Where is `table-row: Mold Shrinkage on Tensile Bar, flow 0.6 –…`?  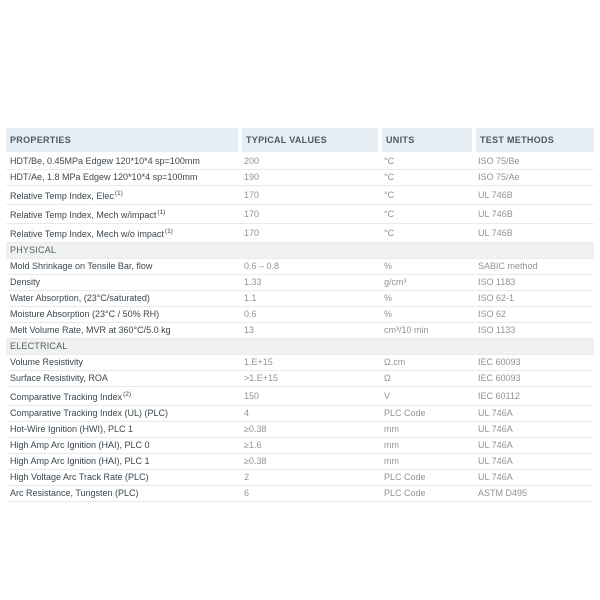
table-row: Mold Shrinkage on Tensile Bar, flow 0.6 –… is located at coordinates (300, 266).